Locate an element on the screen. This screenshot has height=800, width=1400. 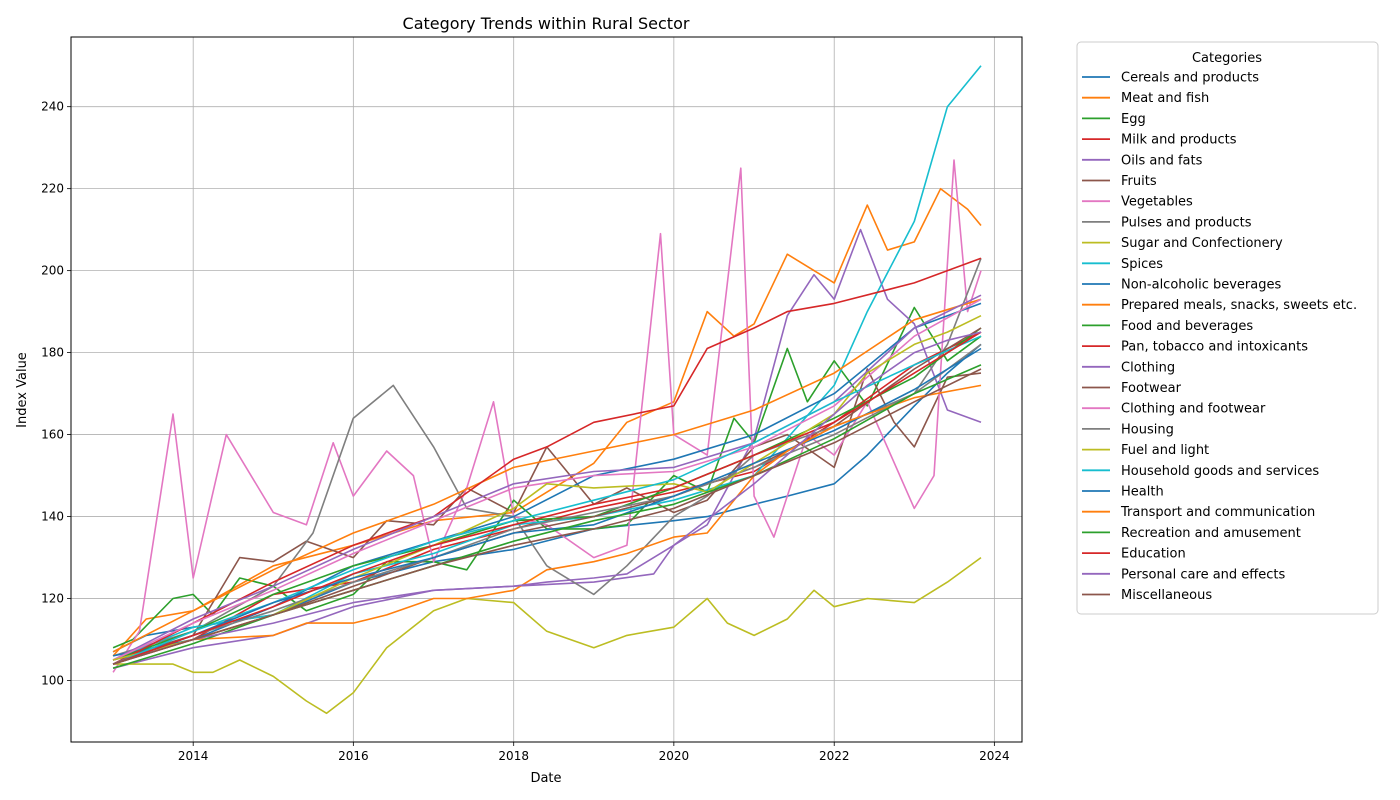
legend-item: Clothing is located at coordinates (1128, 367).